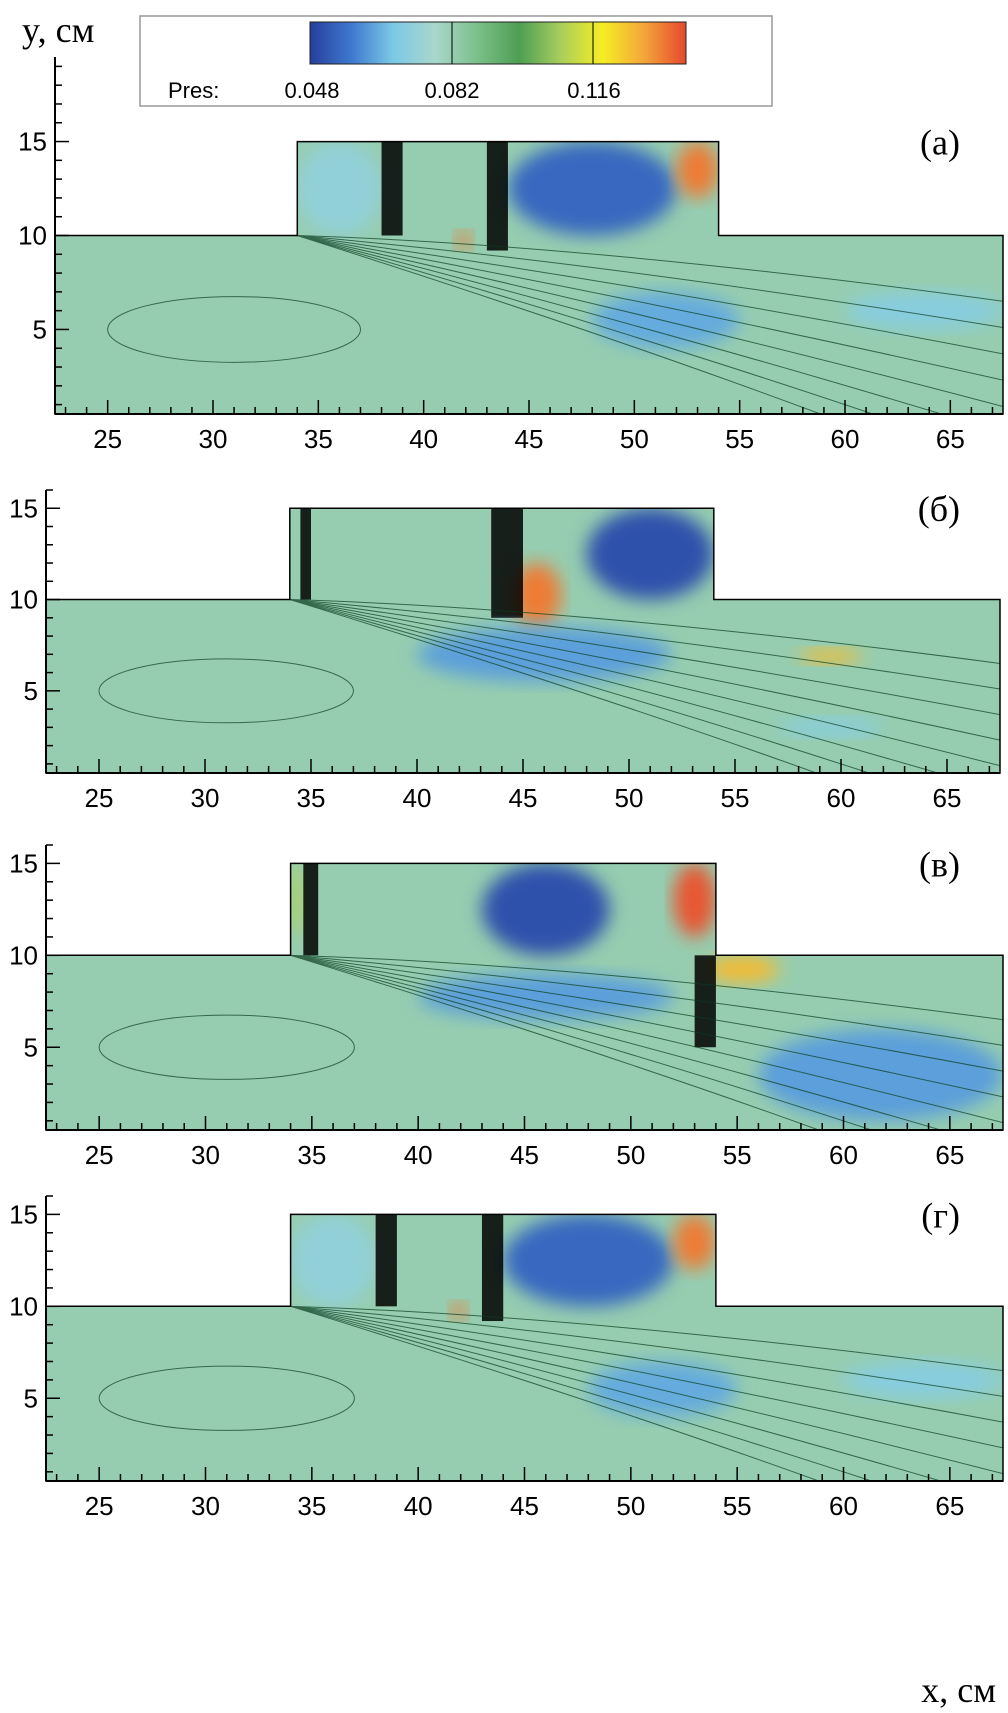  Describe the element at coordinates (958, 1690) in the screenshot. I see `x-axis-title: x, см` at that location.